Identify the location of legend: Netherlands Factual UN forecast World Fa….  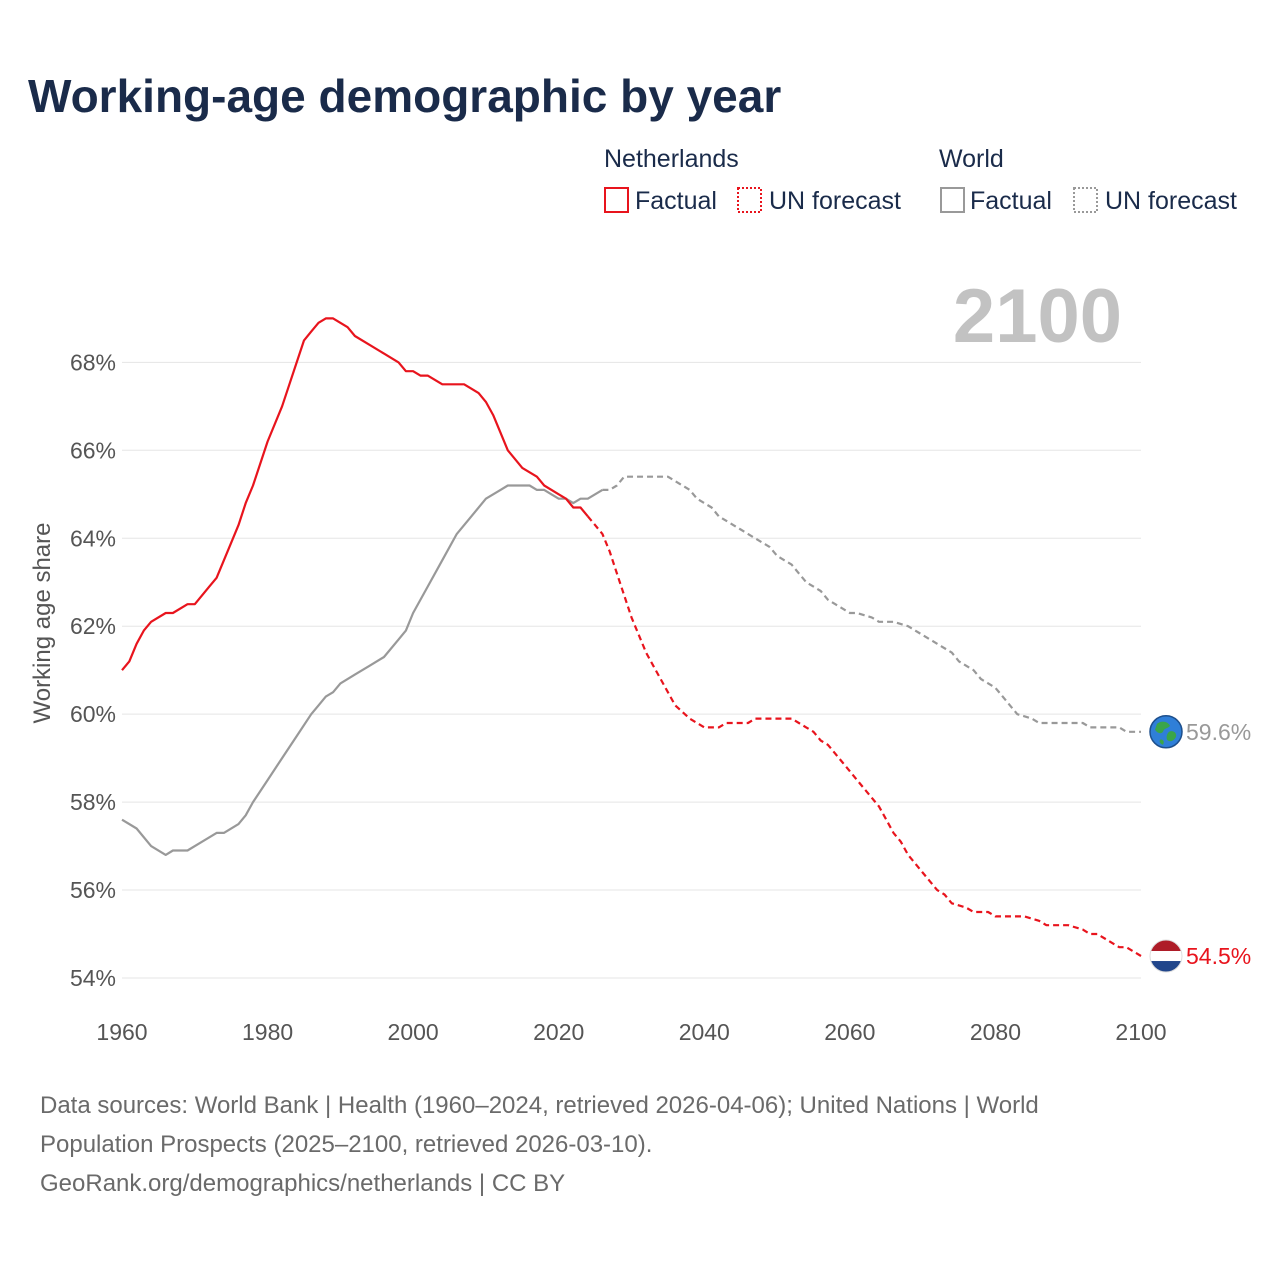
(920, 180).